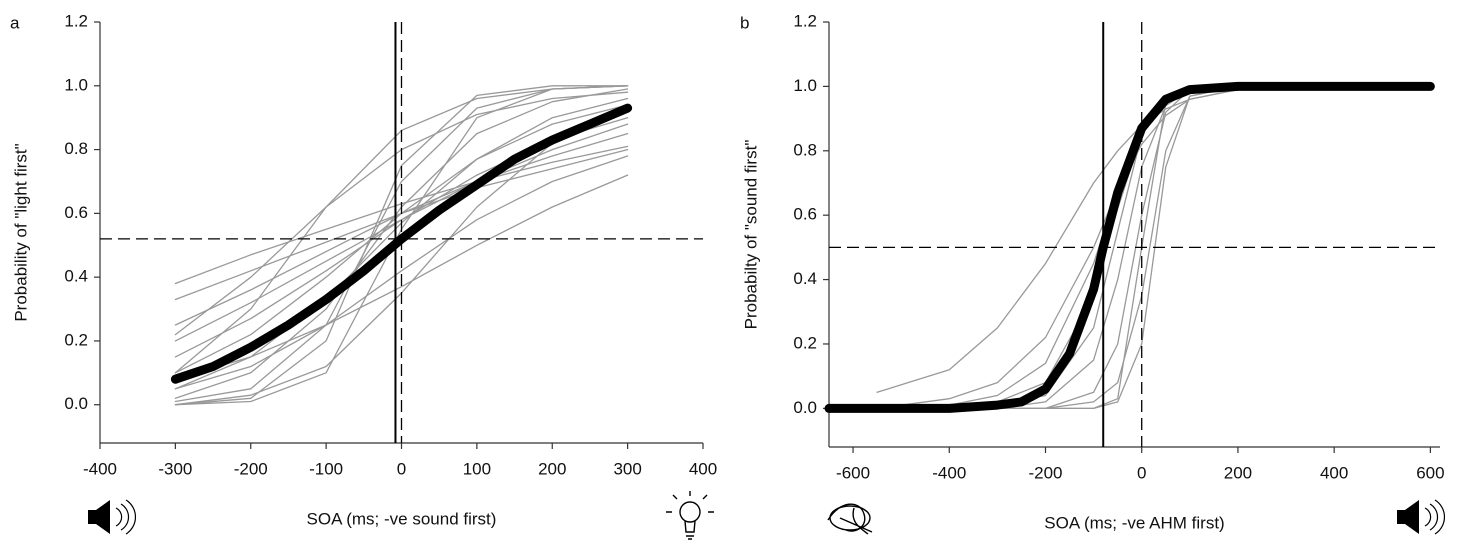  What do you see at coordinates (627, 468) in the screenshot?
I see `x-tick-label: 300` at bounding box center [627, 468].